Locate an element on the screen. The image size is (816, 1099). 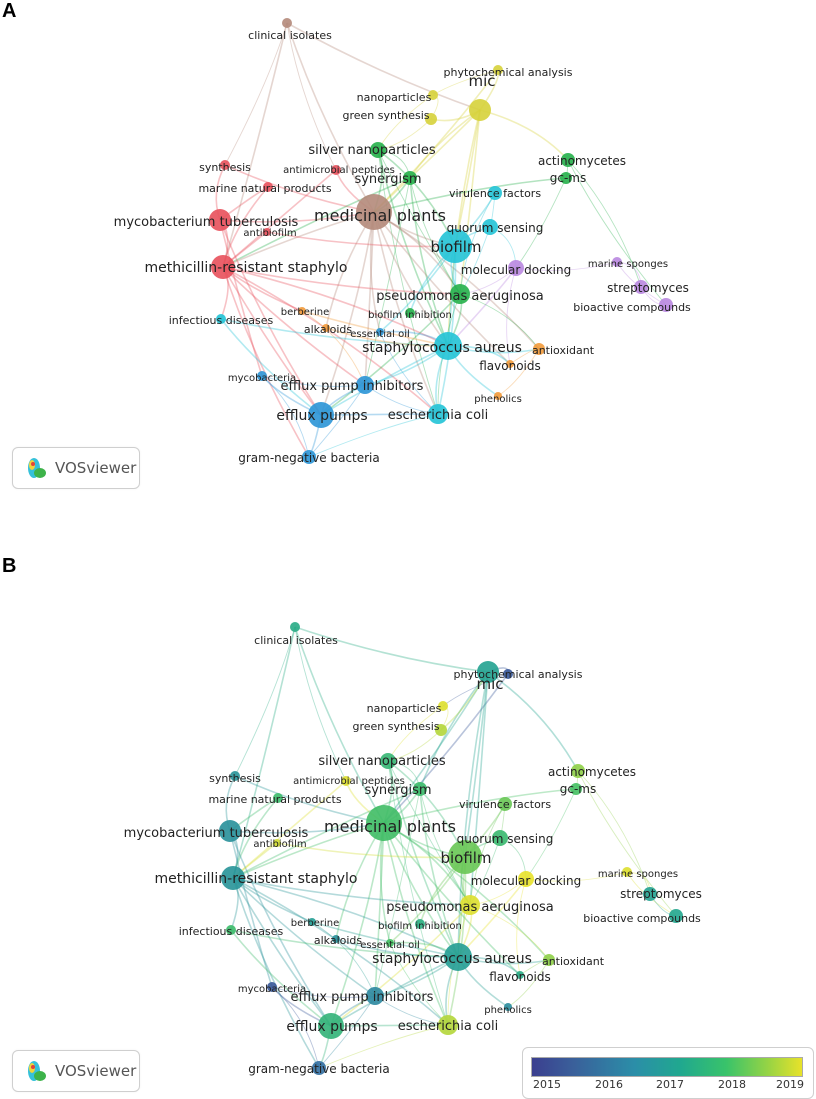
keyword-label-antioxidant: antioxidant is located at coordinates (563, 350).